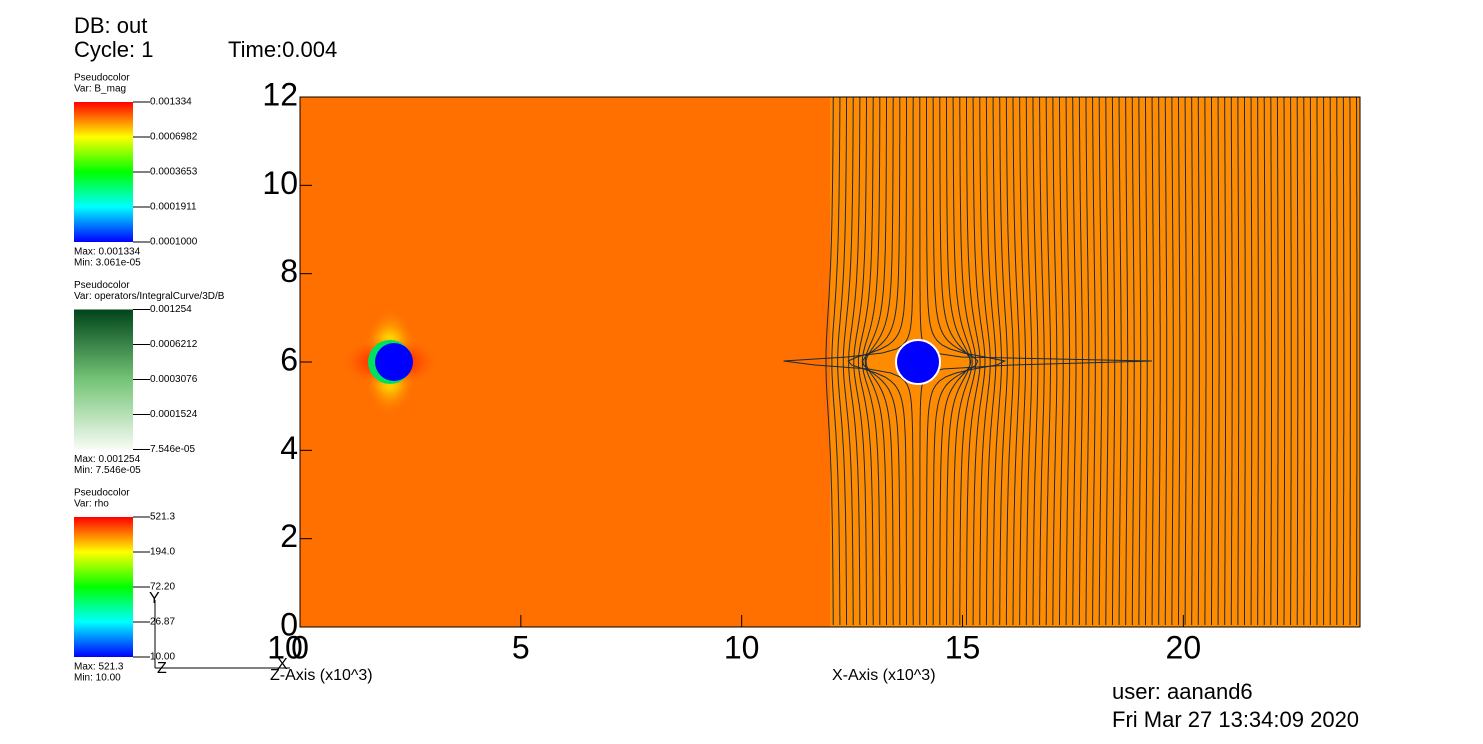  Describe the element at coordinates (162, 657) in the screenshot. I see `colorbar-label: 10.00` at that location.